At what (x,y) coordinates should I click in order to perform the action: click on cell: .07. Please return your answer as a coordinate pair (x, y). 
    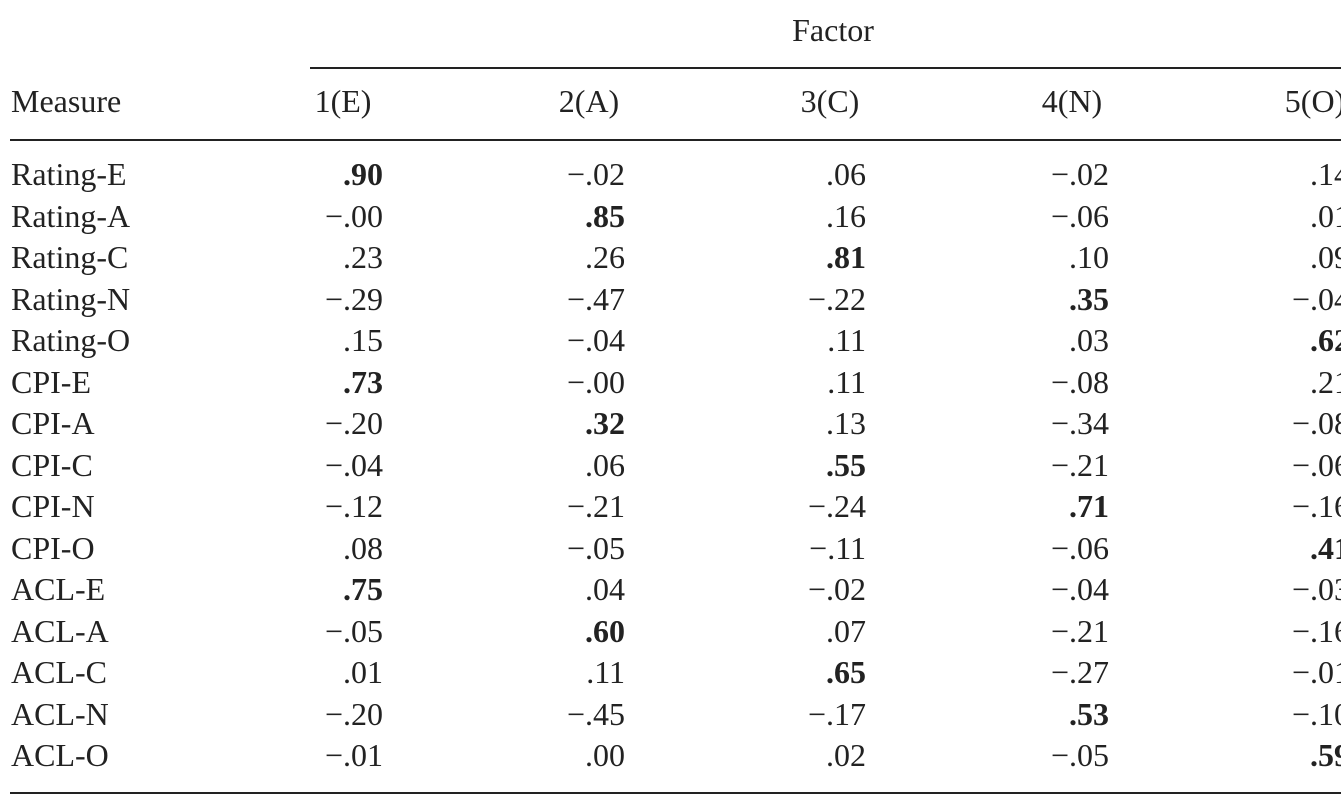
    Looking at the image, I should click on (846, 630).